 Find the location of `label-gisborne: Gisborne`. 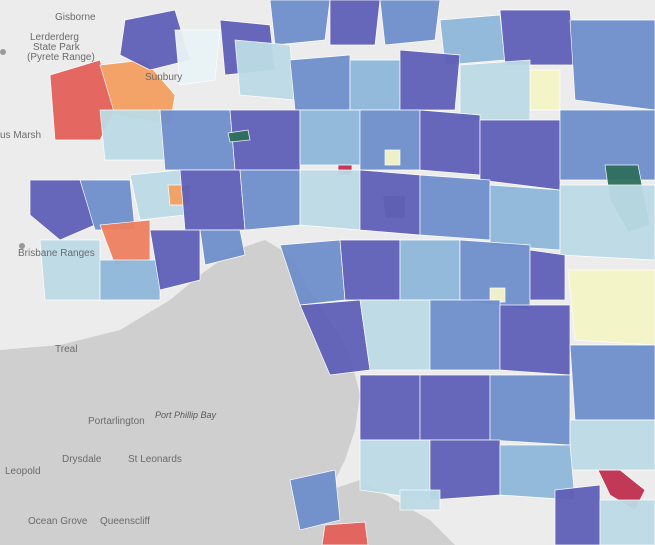

label-gisborne: Gisborne is located at coordinates (75, 17).